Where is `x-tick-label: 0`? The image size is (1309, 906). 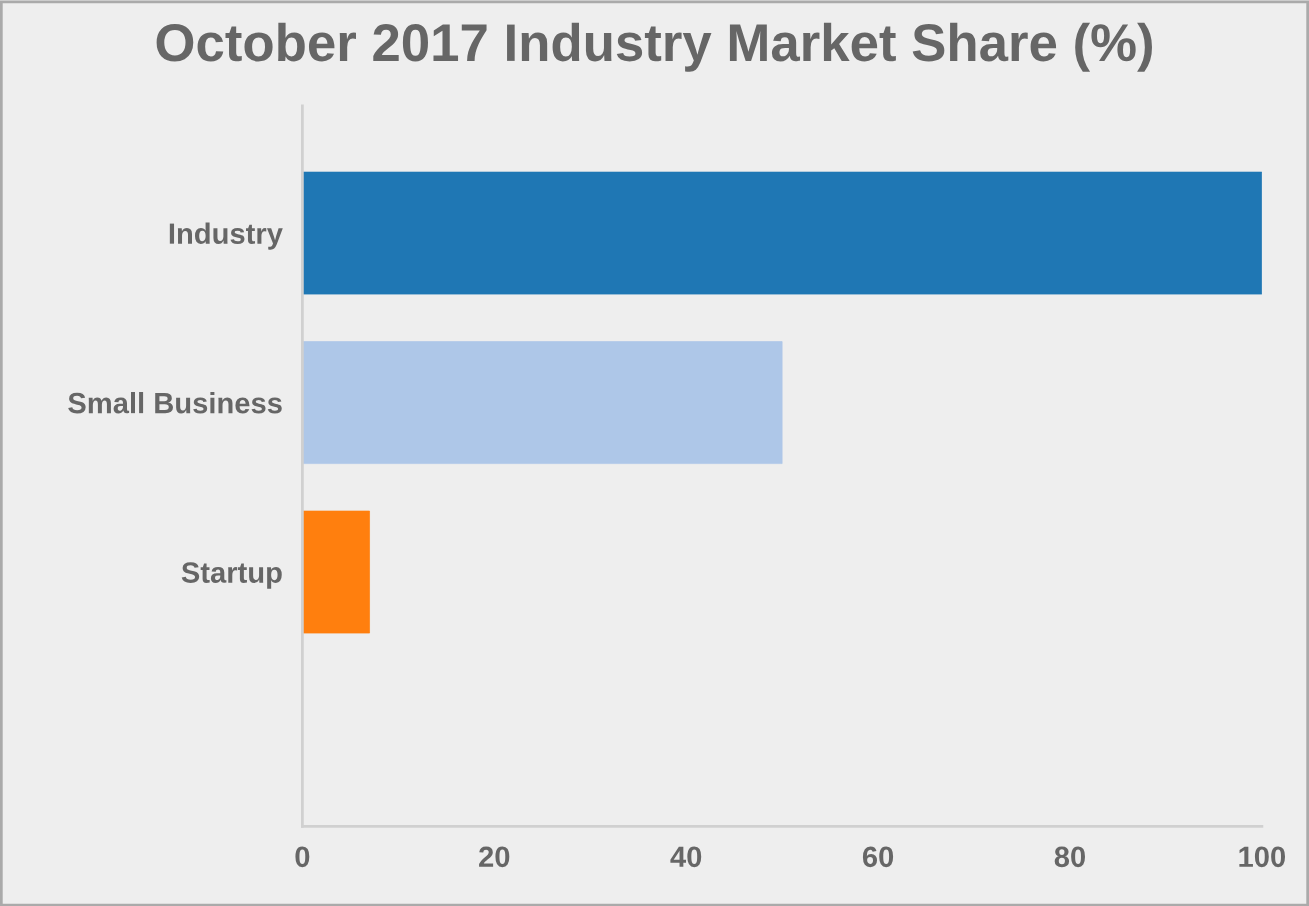
x-tick-label: 0 is located at coordinates (302, 857).